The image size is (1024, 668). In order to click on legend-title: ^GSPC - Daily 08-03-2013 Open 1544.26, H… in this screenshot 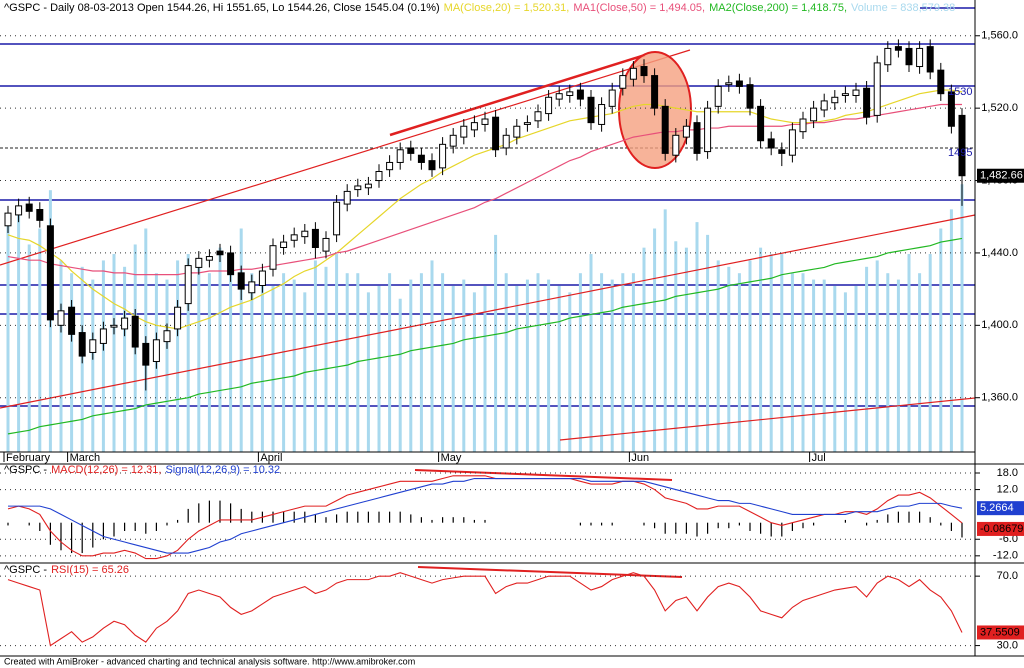, I will do `click(222, 8)`.